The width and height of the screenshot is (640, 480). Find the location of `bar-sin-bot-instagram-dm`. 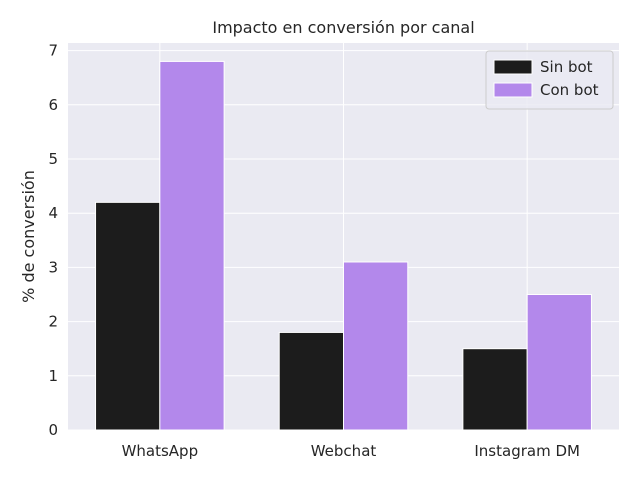

bar-sin-bot-instagram-dm is located at coordinates (495, 389).